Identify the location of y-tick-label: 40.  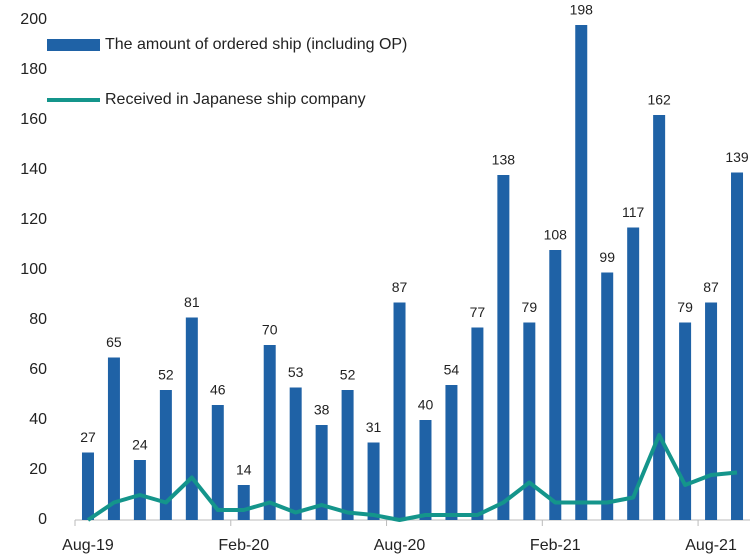
(38, 419).